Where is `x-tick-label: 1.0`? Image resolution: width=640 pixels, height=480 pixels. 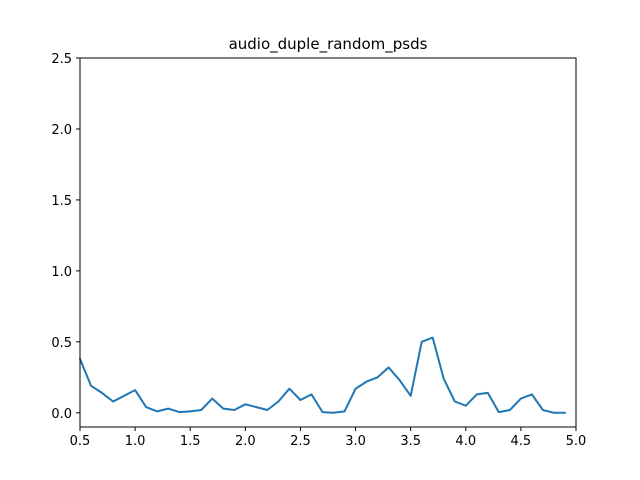
x-tick-label: 1.0 is located at coordinates (135, 441).